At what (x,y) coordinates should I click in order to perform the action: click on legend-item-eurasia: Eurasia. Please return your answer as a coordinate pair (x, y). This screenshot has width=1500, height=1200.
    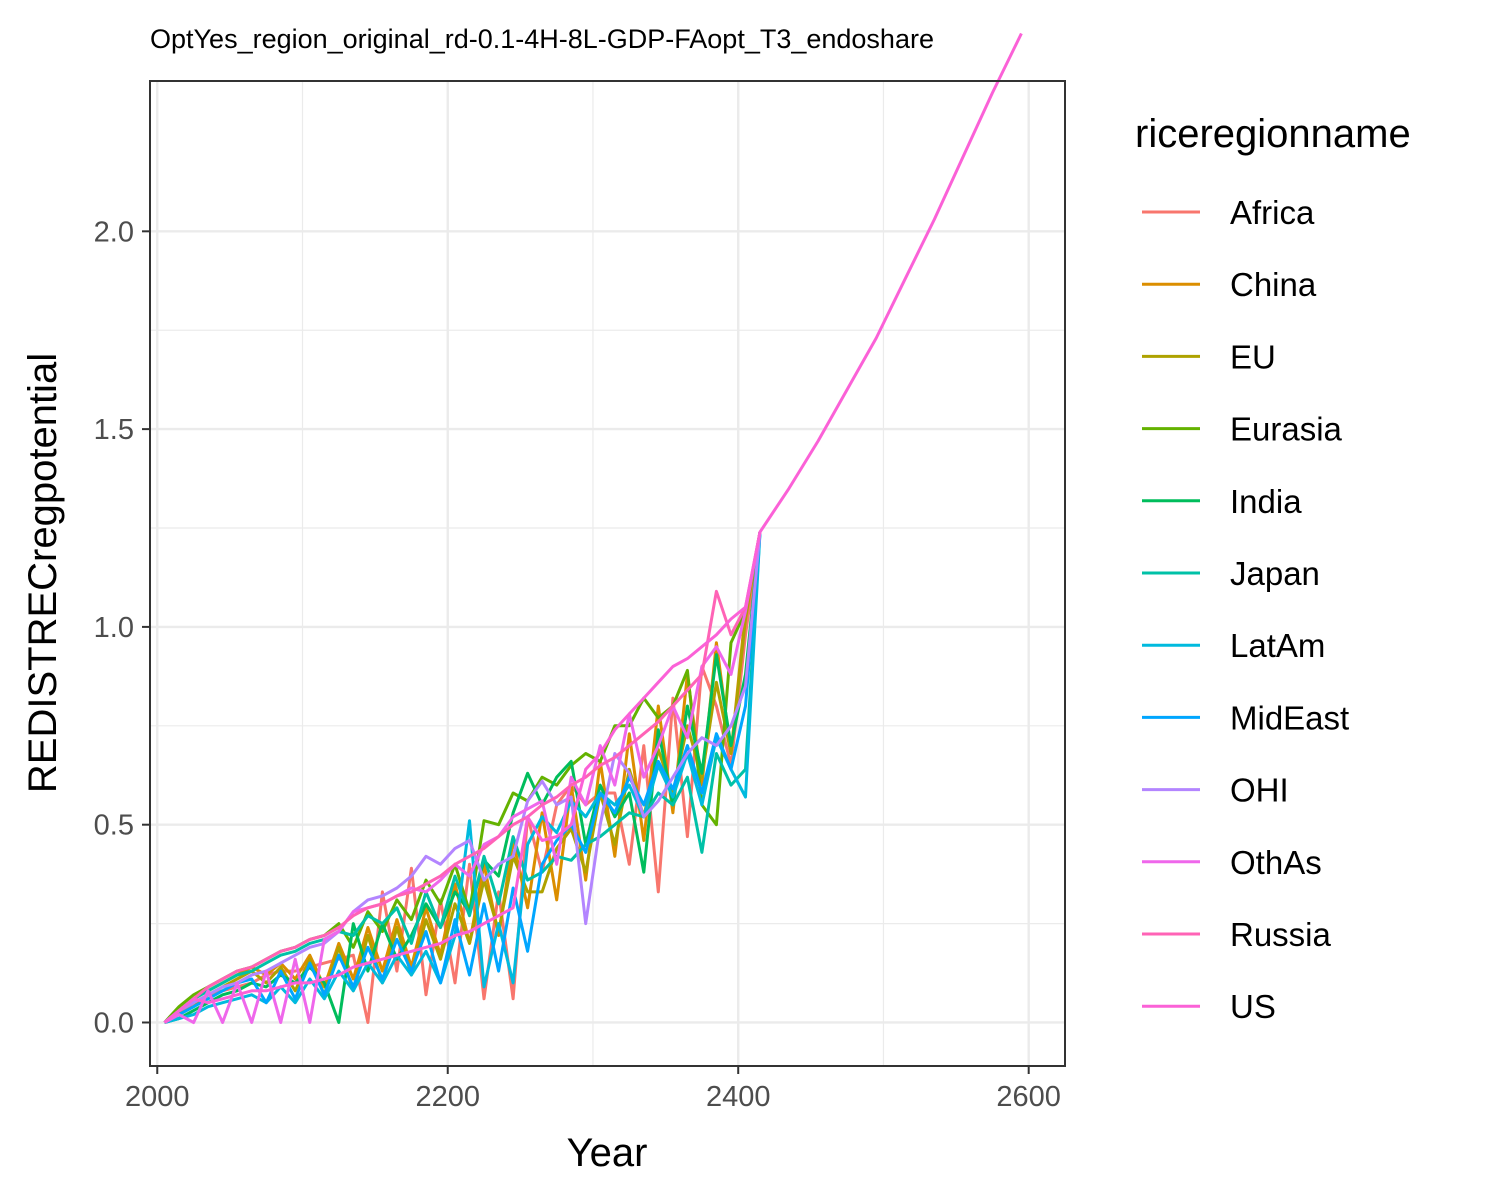
    Looking at the image, I should click on (1242, 429).